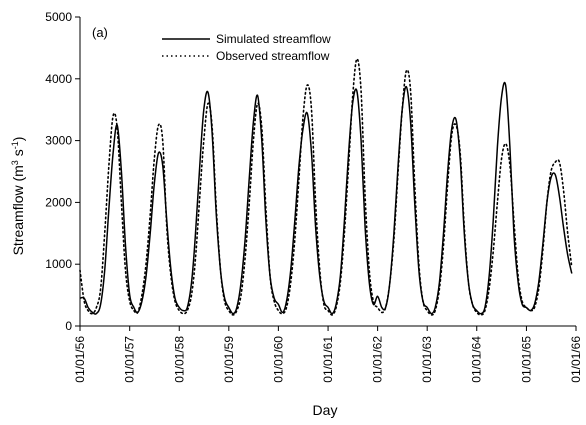  What do you see at coordinates (325, 410) in the screenshot?
I see `x-axis-title: Day` at bounding box center [325, 410].